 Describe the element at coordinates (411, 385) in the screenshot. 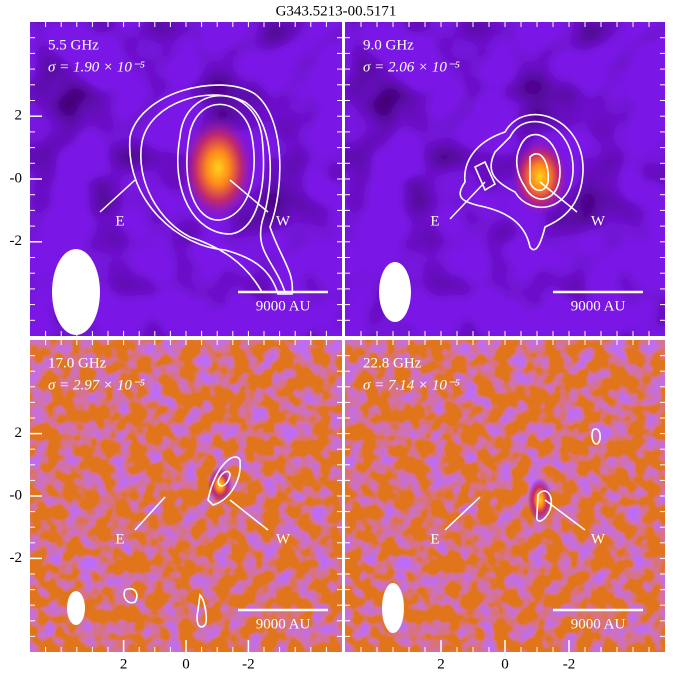

I see `panel-sigma: σ = 7.14 × 10⁻⁵` at that location.